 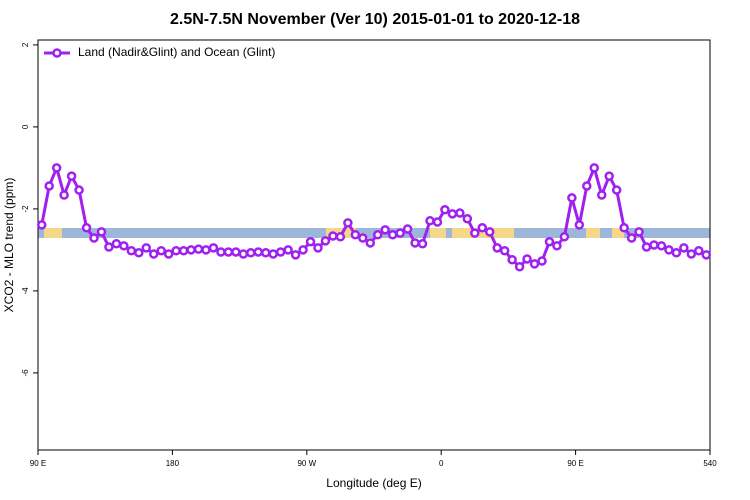 I want to click on legend-marker, so click(x=57, y=53).